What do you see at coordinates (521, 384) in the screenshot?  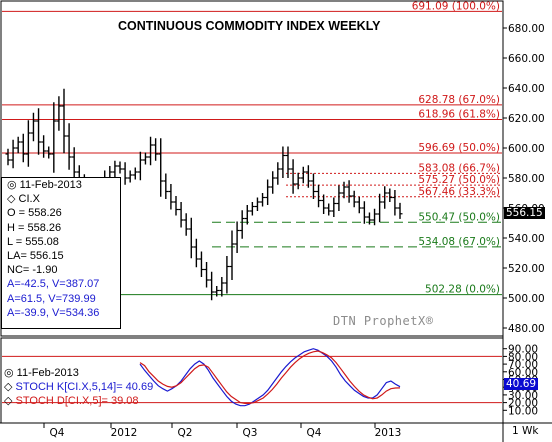 I see `stoch-value-tag: 40.69` at bounding box center [521, 384].